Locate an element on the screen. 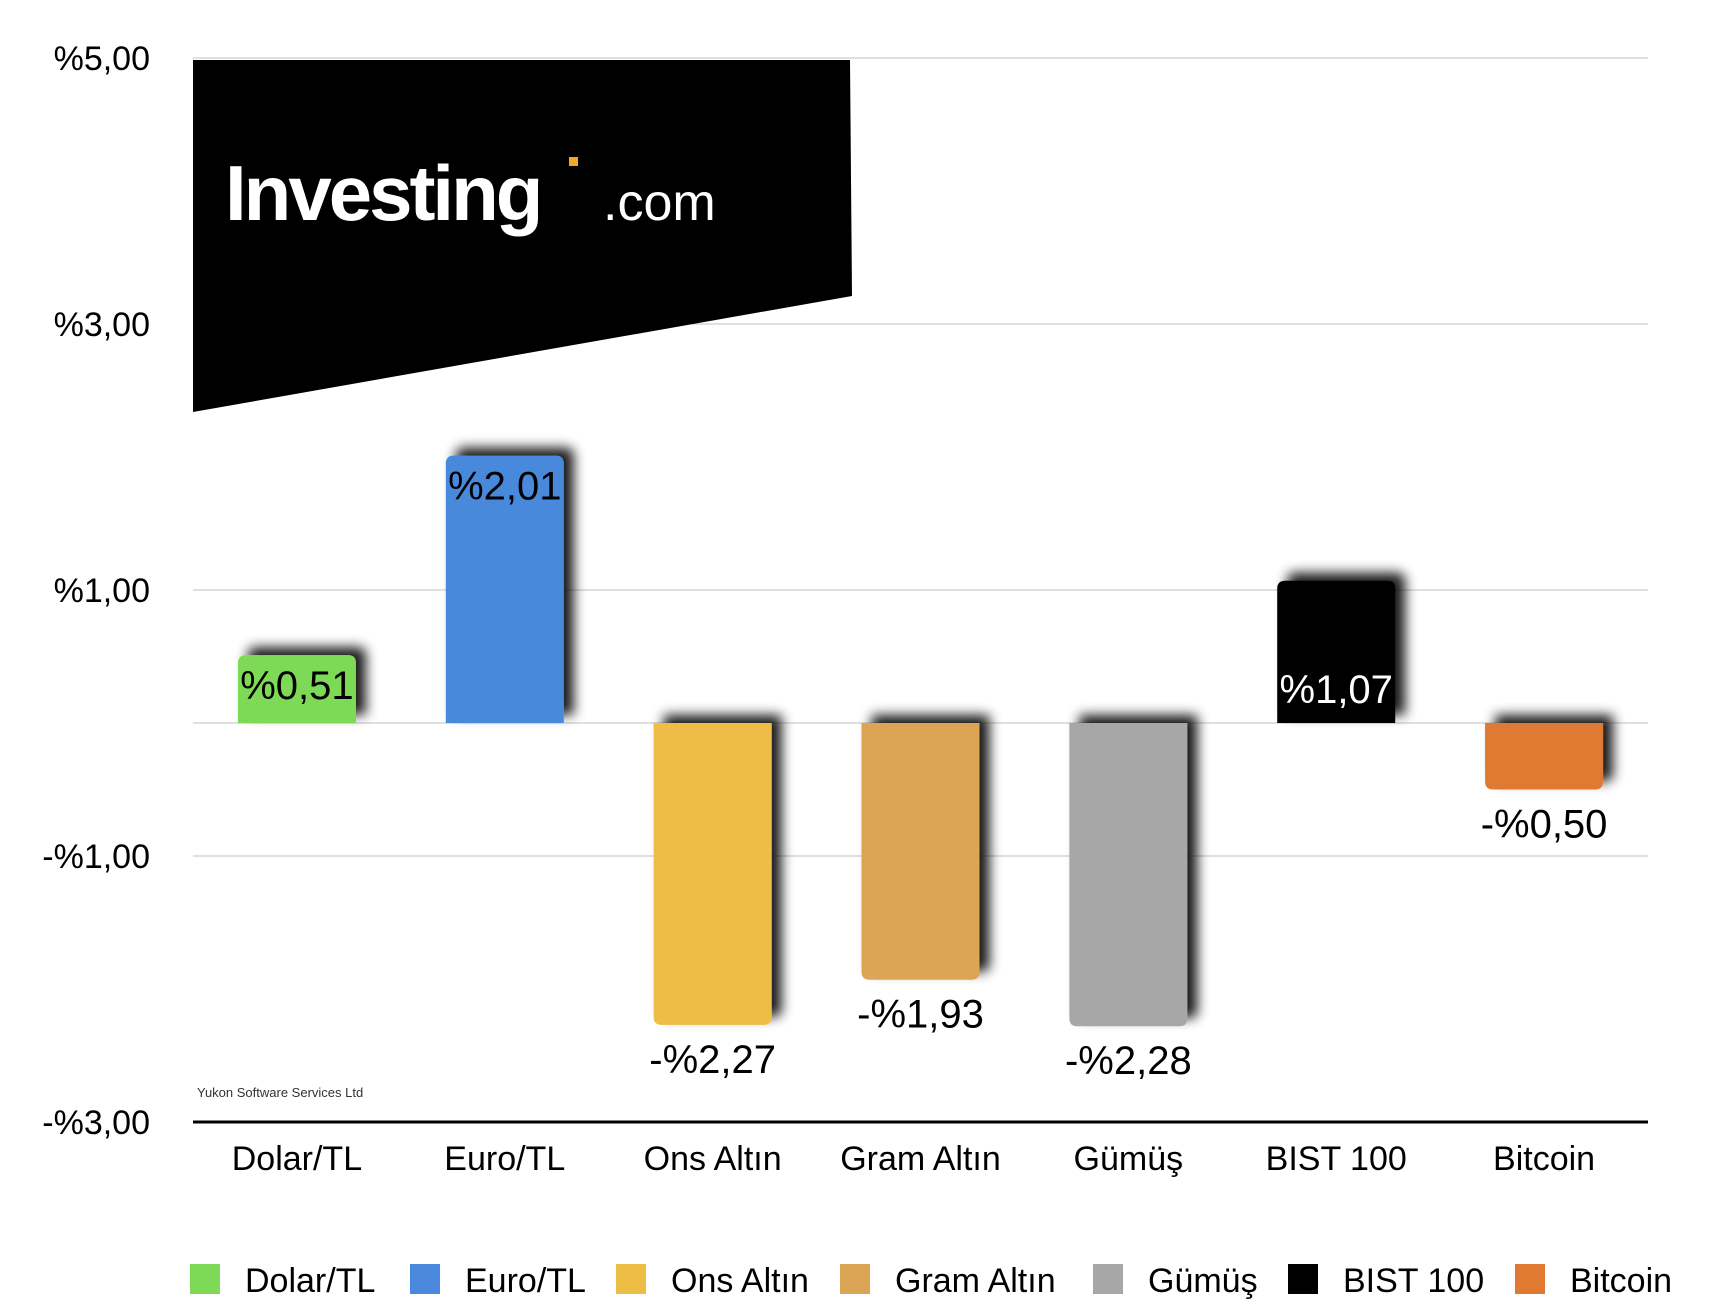  bar-value-label: %2,01 is located at coordinates (504, 487).